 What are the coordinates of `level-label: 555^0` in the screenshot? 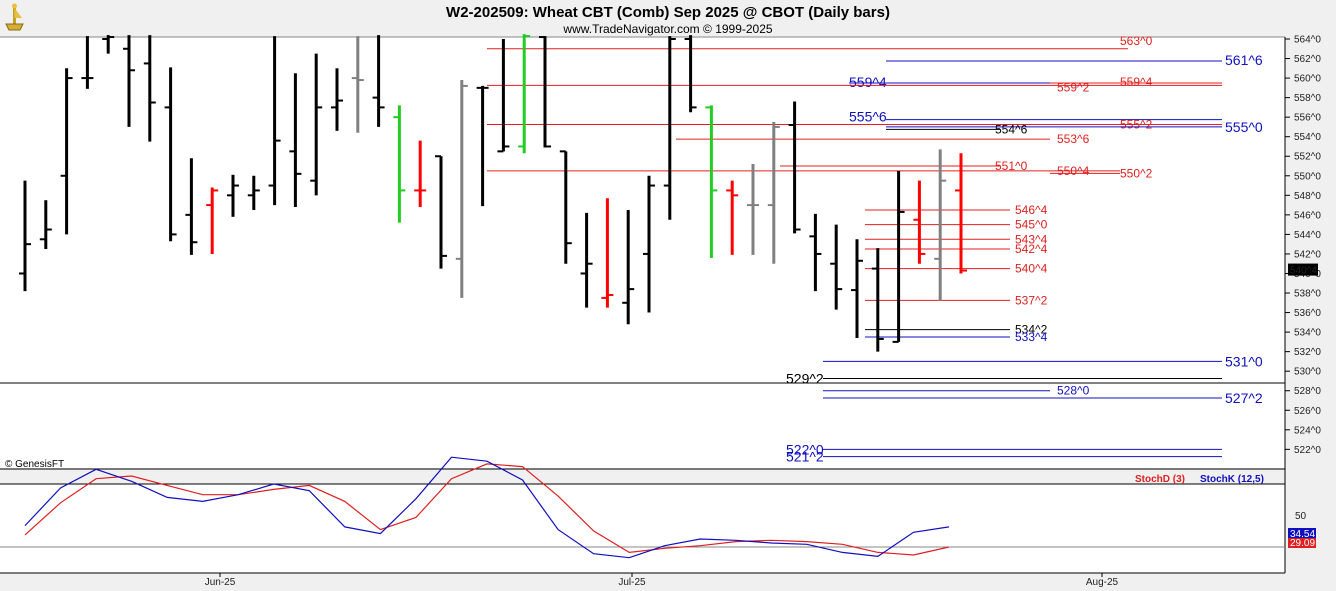 It's located at (1244, 127).